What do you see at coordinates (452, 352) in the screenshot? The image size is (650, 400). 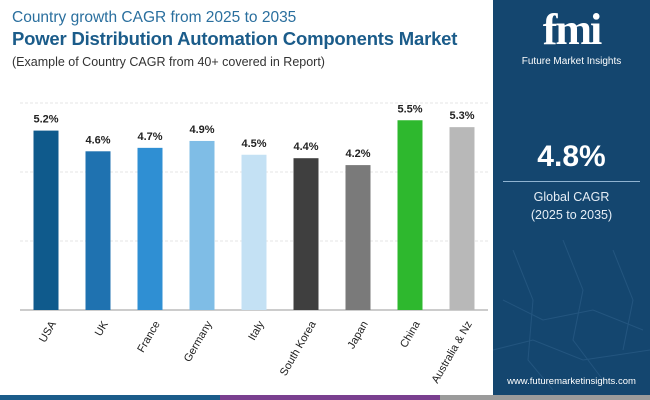 I see `x-tick-label: Australia & Nz` at bounding box center [452, 352].